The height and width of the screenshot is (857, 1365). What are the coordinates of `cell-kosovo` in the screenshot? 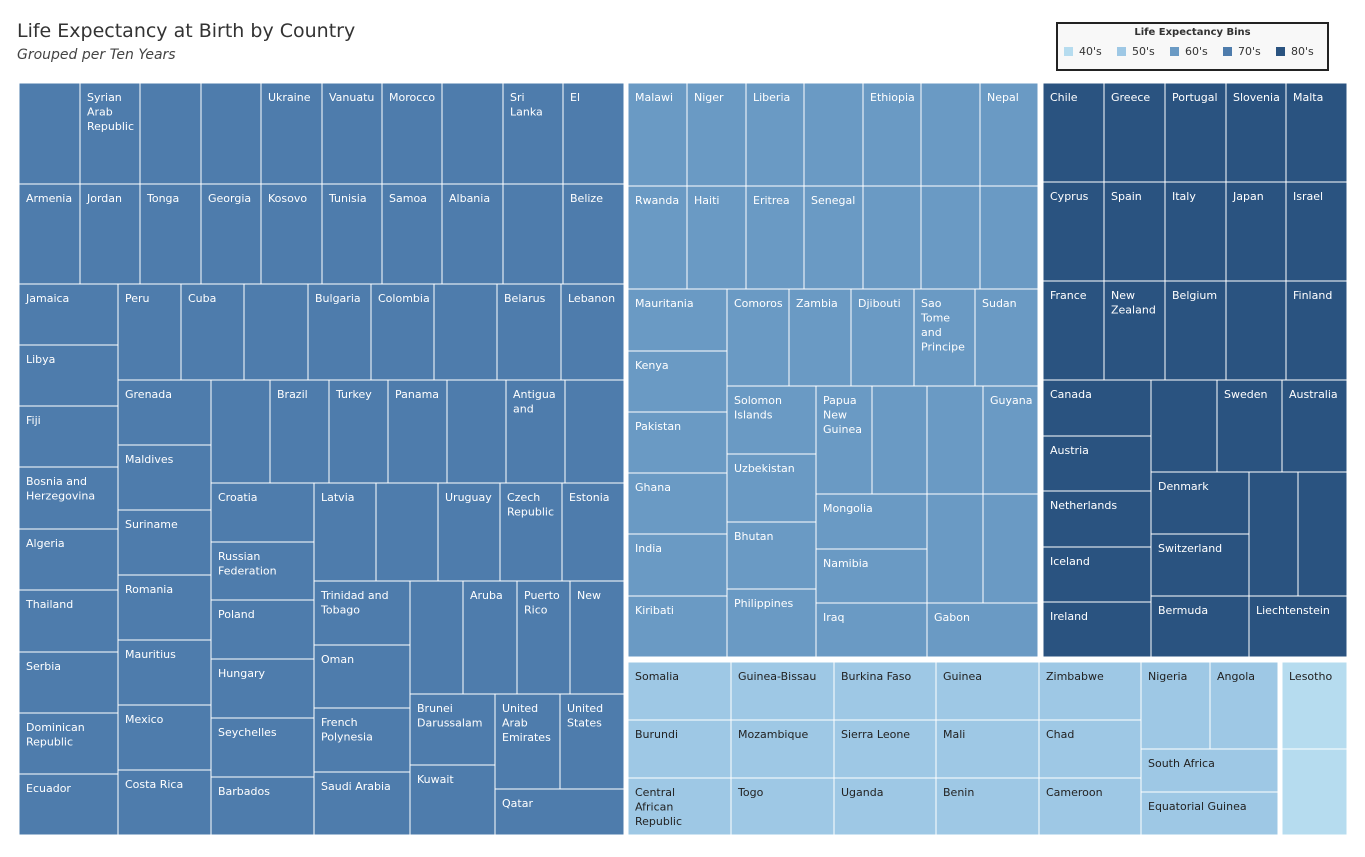 It's located at (291, 234).